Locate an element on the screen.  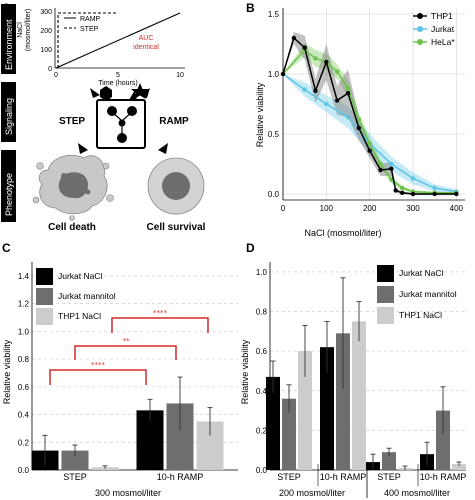
env-ytick-0: 0 is located at coordinates (50, 69).